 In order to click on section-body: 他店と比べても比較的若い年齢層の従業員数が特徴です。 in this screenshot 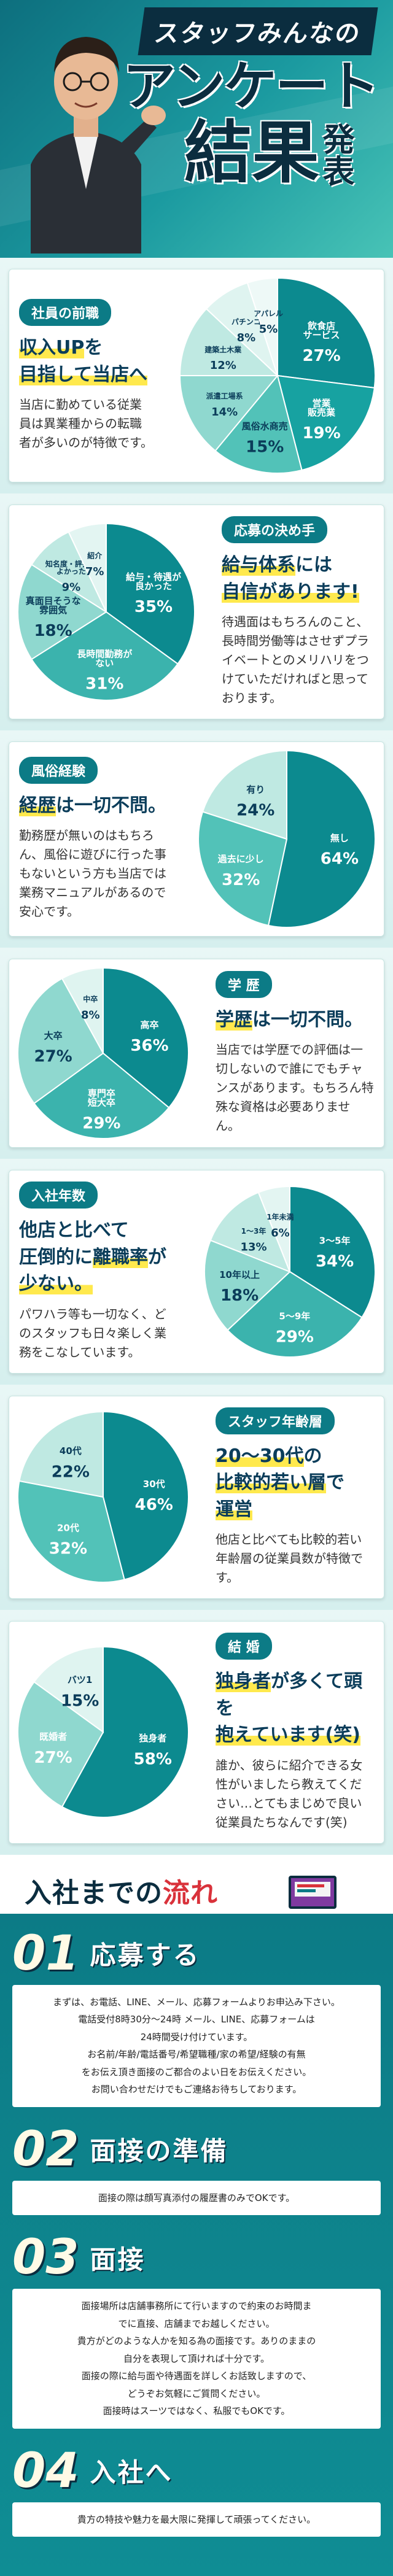, I will do `click(295, 1558)`.